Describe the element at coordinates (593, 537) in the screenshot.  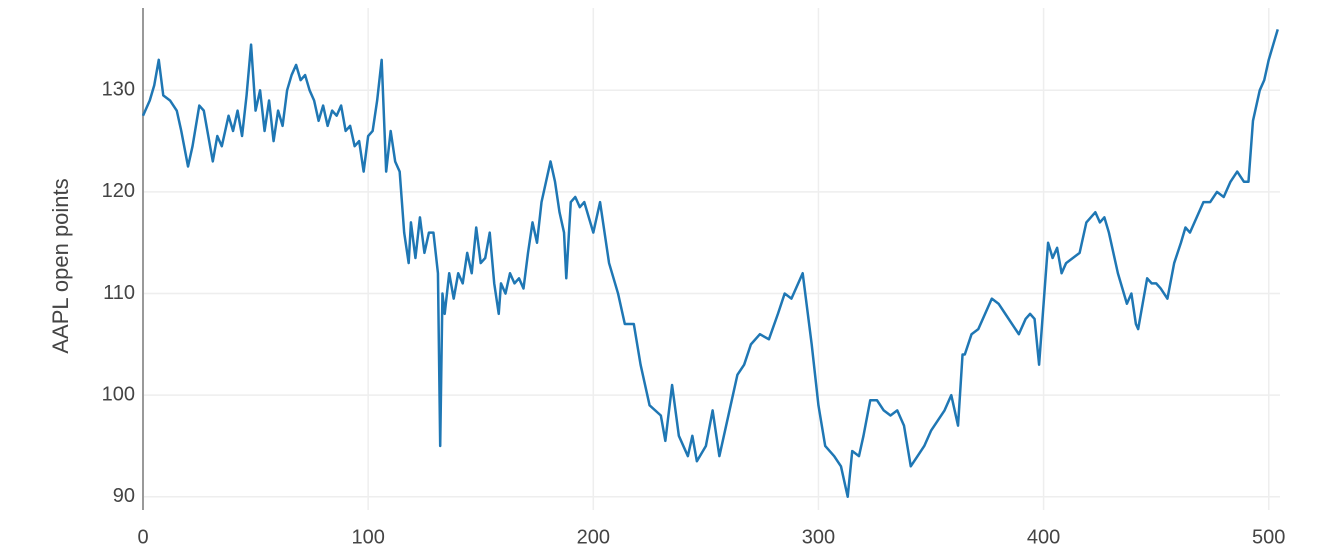
I see `x-tick-label: 200` at that location.